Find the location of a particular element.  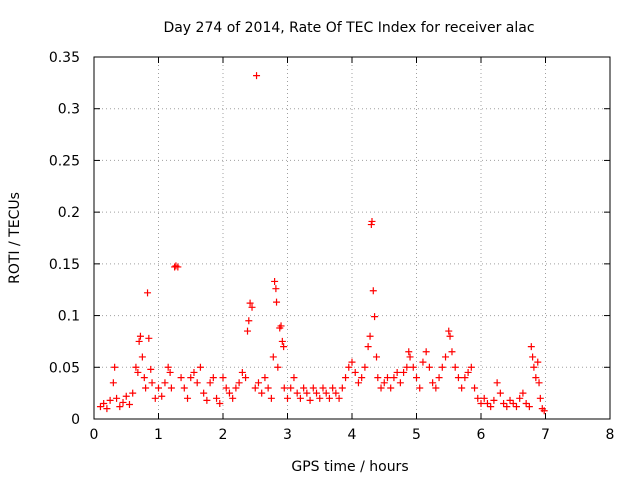

x-tick-label: 7 is located at coordinates (545, 435).